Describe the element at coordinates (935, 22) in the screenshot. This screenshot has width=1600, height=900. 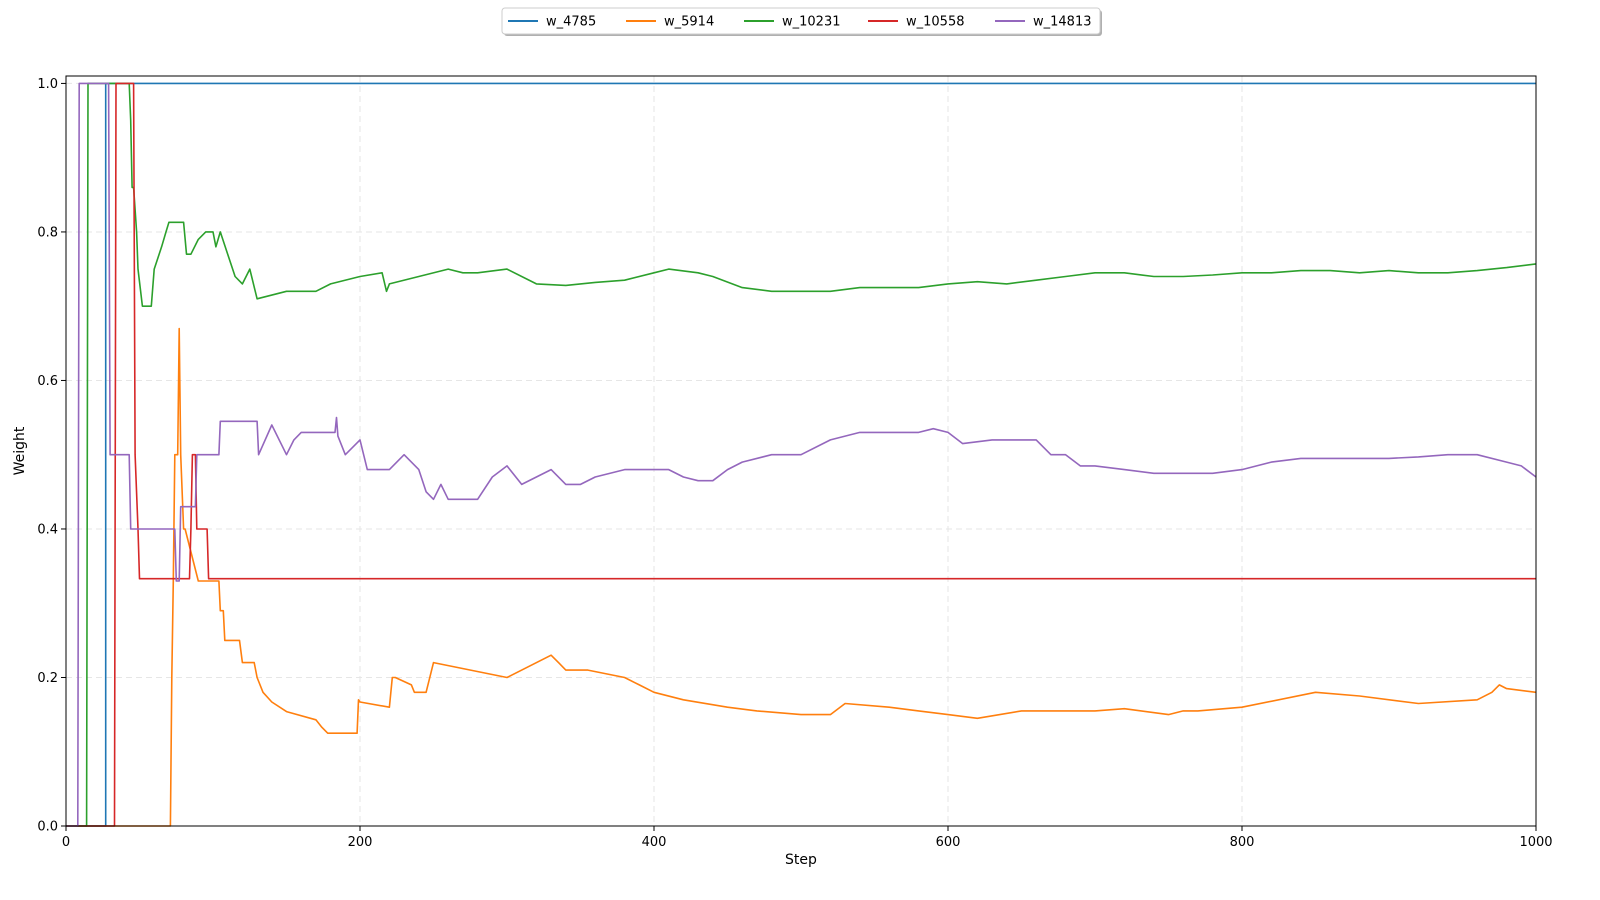
I see `legend-label-w_10558: w_10558` at that location.